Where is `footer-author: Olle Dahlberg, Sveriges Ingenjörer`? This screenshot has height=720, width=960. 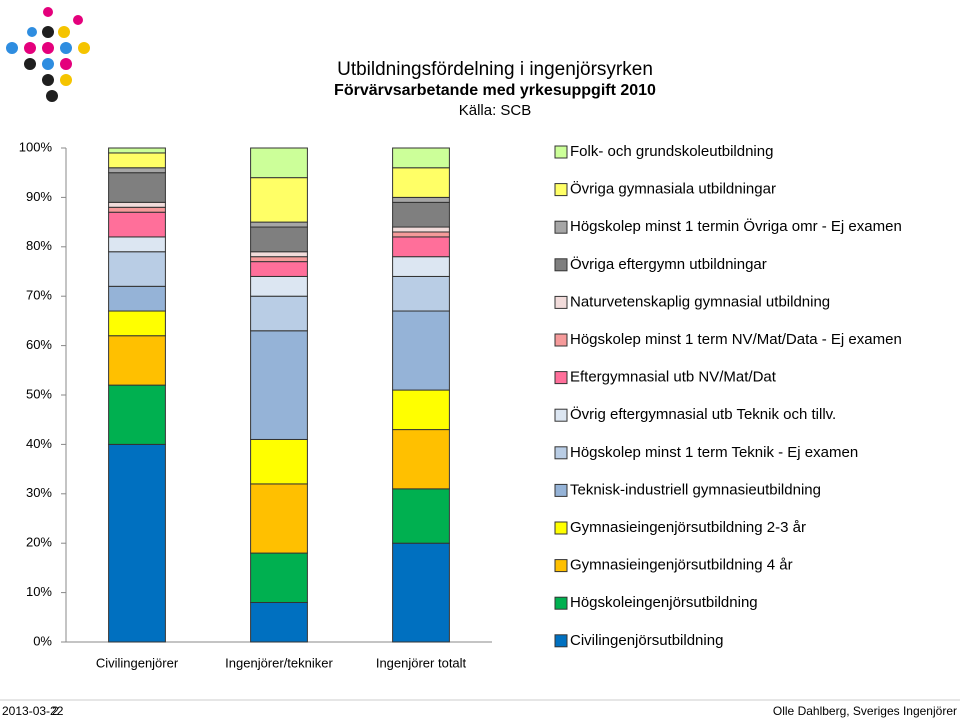 footer-author: Olle Dahlberg, Sveriges Ingenjörer is located at coordinates (865, 711).